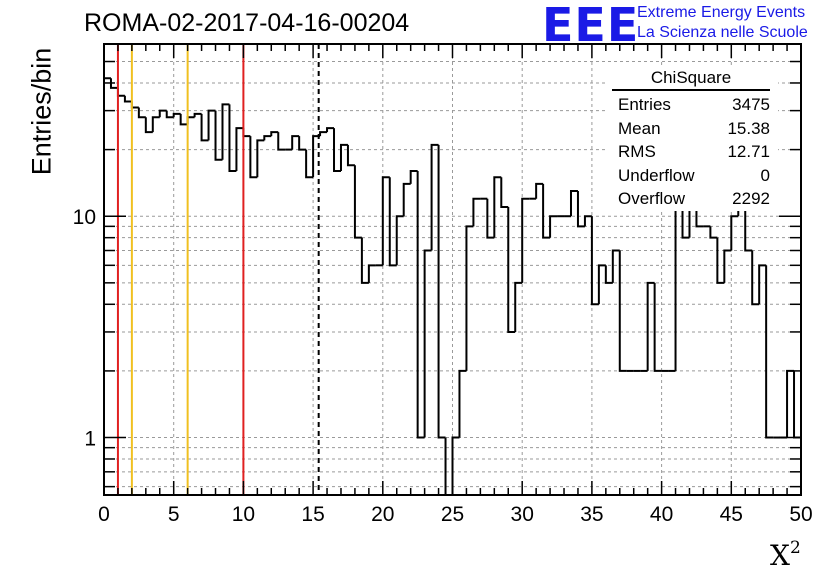 This screenshot has height=572, width=836. What do you see at coordinates (637, 151) in the screenshot?
I see `stats-label: RMS` at bounding box center [637, 151].